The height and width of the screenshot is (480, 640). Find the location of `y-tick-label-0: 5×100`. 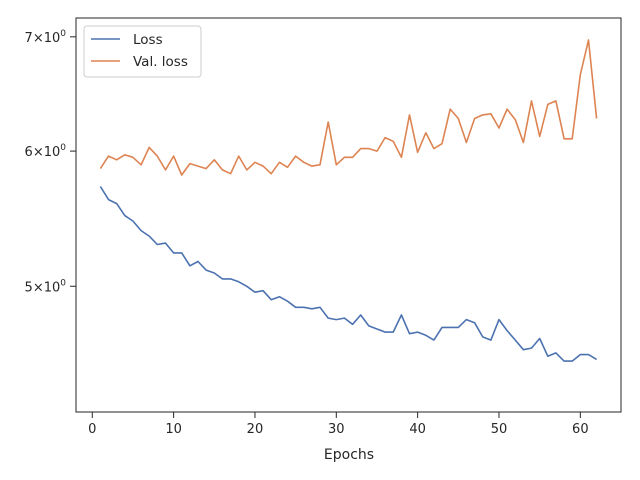

y-tick-label-0: 5×100 is located at coordinates (46, 286).